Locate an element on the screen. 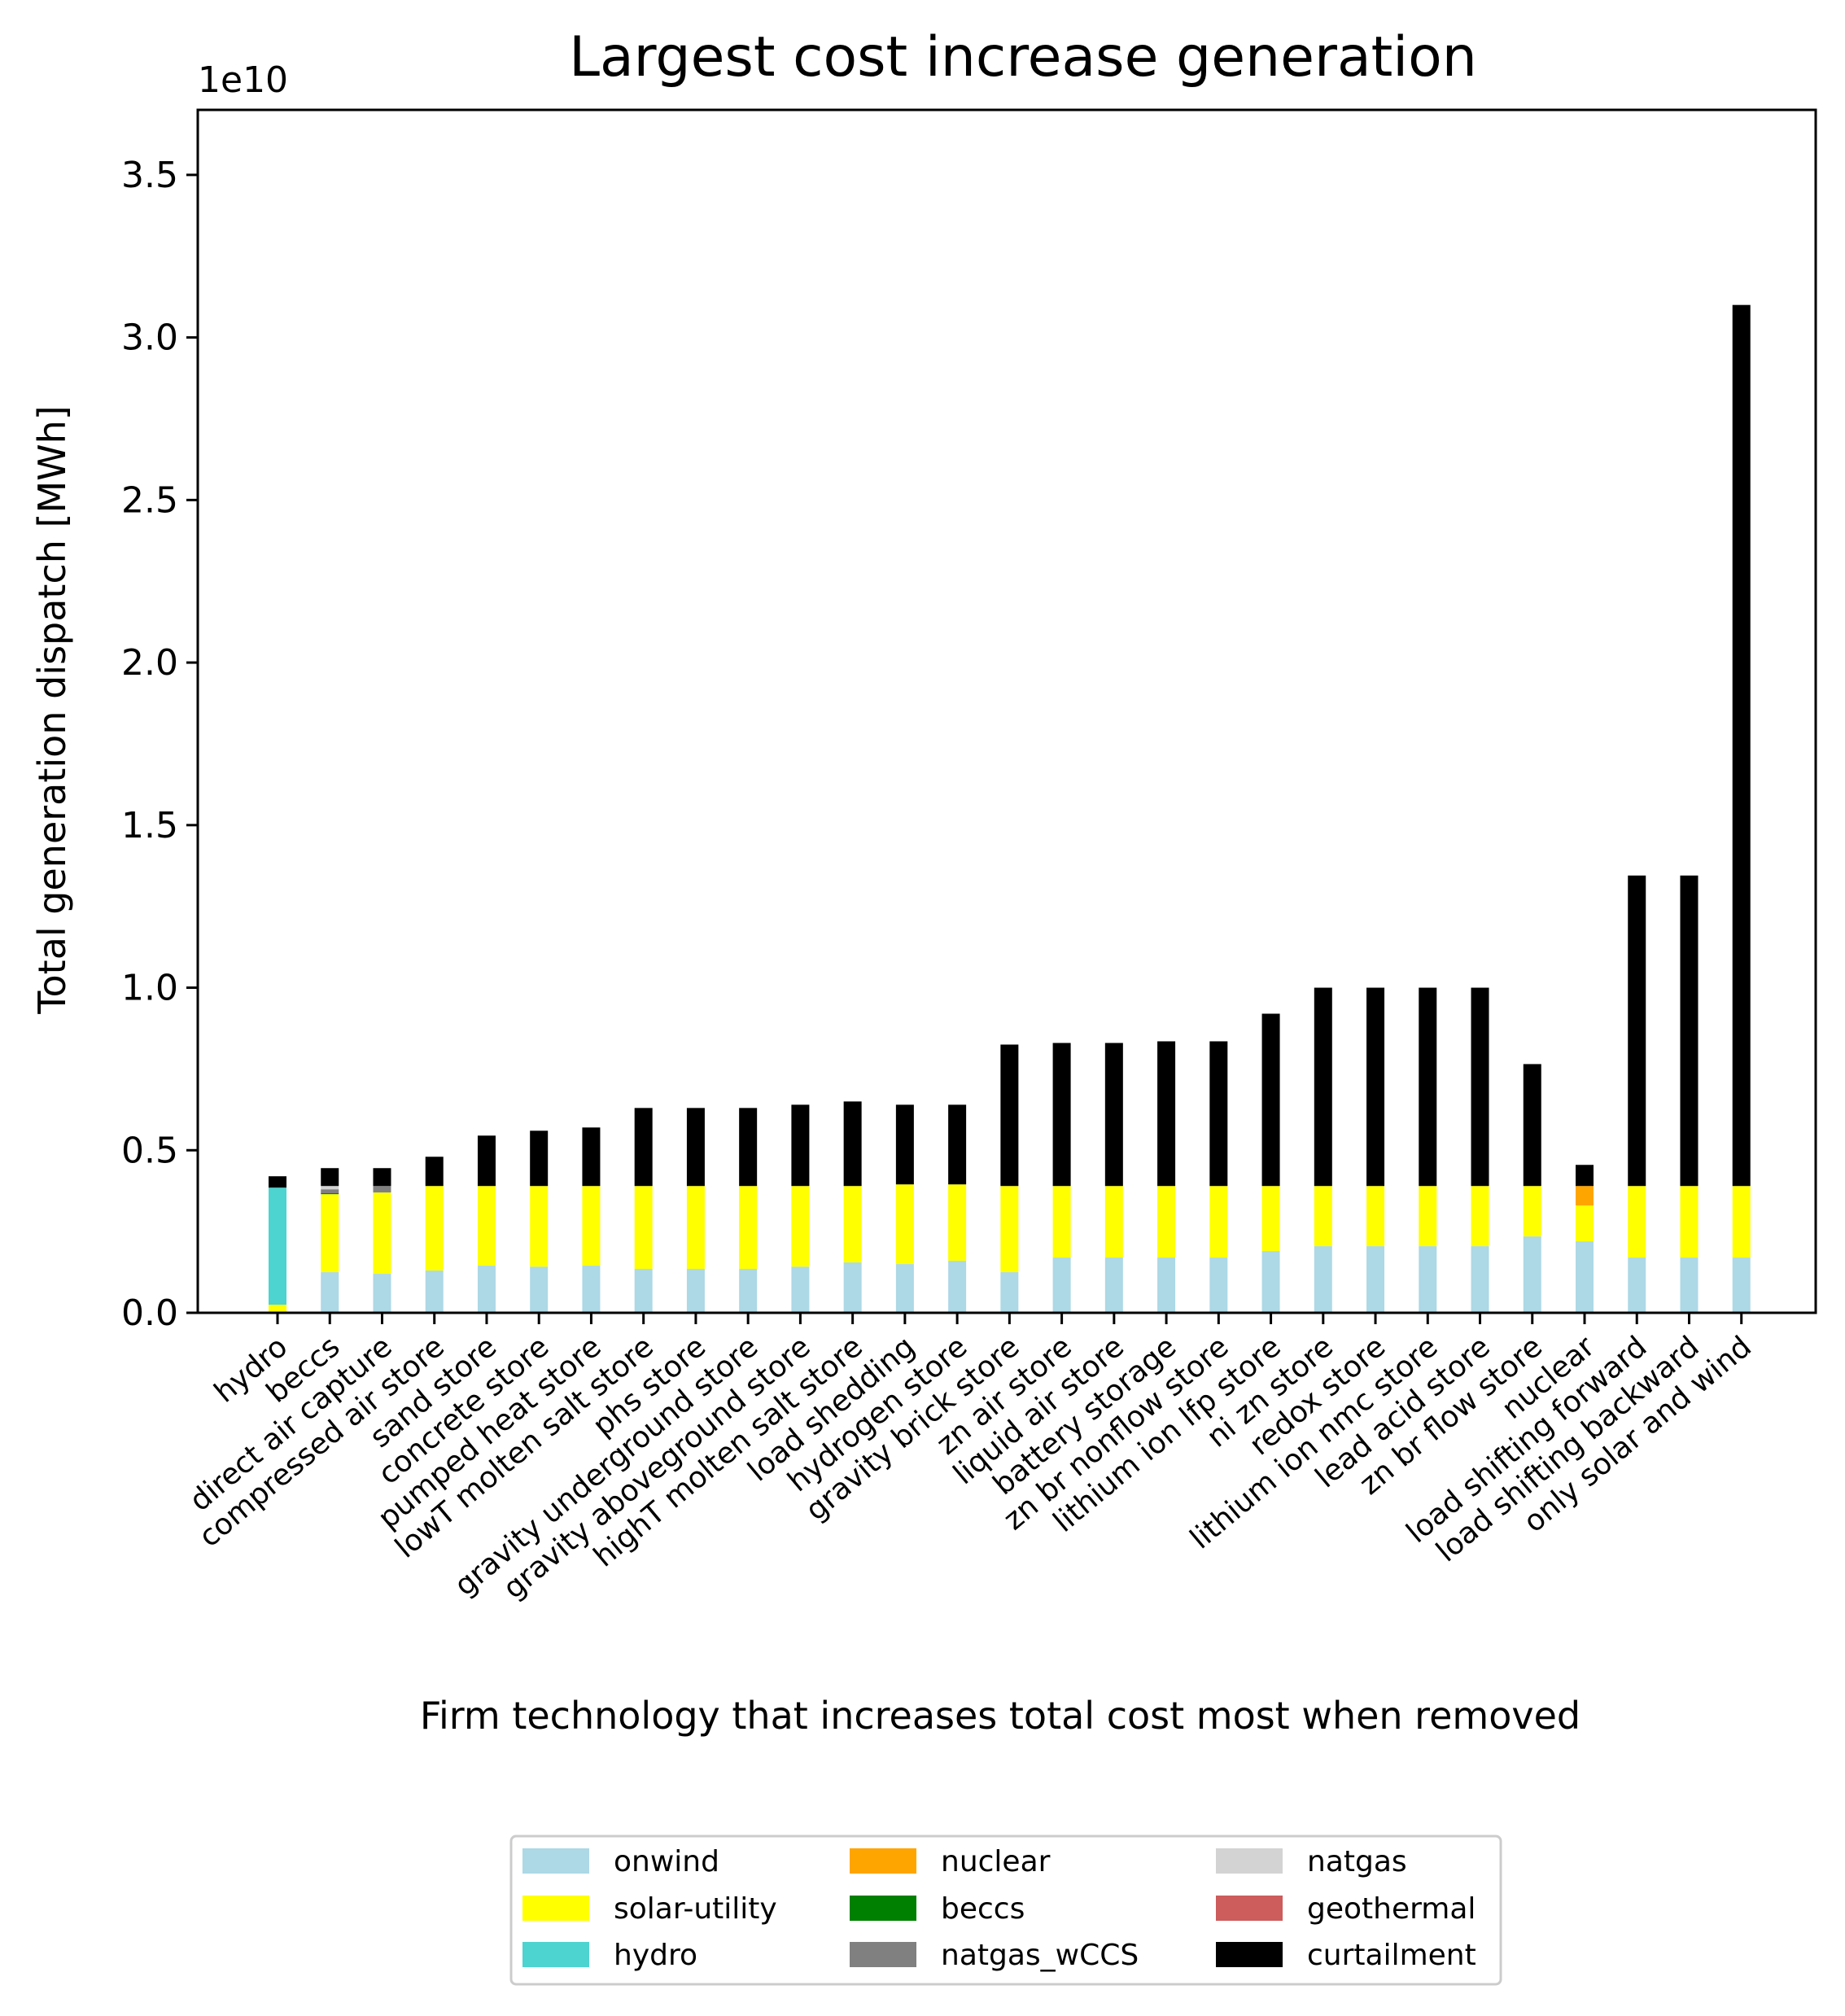 The width and height of the screenshot is (1845, 2016). legend-label-solar-utility: solar-utility is located at coordinates (695, 1909).